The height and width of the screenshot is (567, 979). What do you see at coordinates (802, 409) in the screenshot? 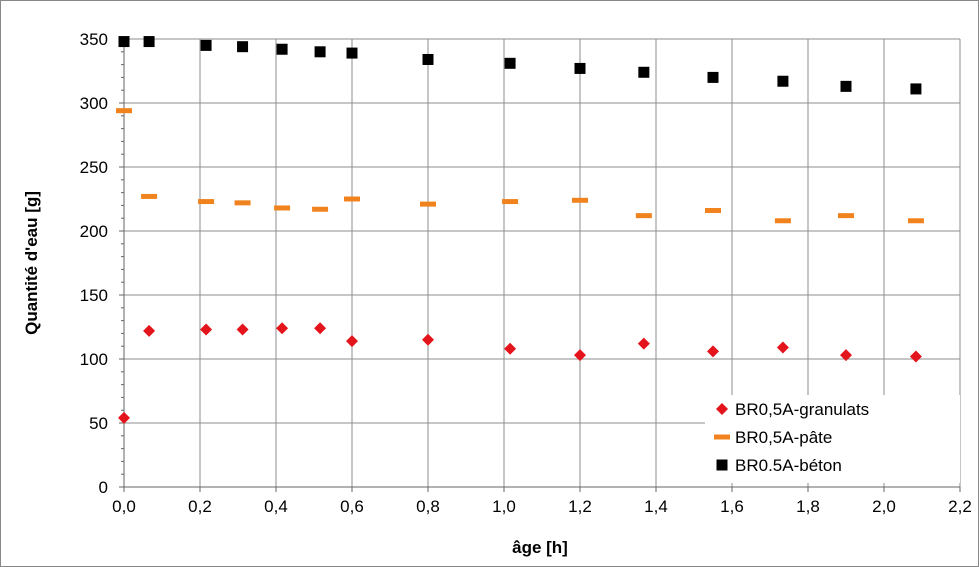
I see `legend-label: BR0,5A-granulats` at bounding box center [802, 409].